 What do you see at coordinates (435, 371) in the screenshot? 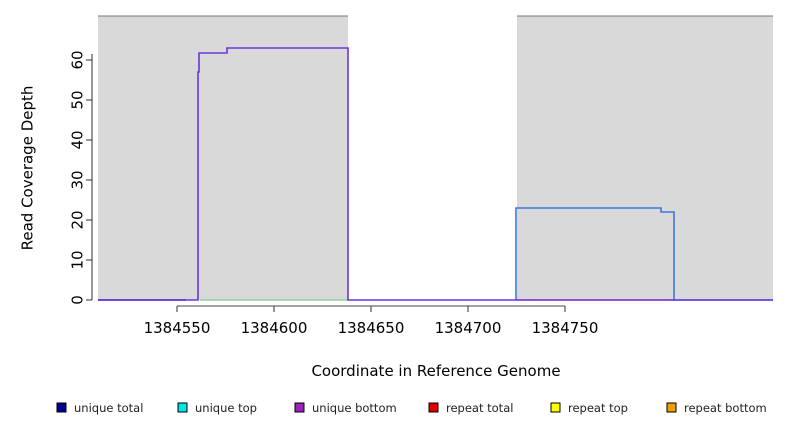
I see `x-axis-title: Coordinate in Reference Genome` at bounding box center [435, 371].